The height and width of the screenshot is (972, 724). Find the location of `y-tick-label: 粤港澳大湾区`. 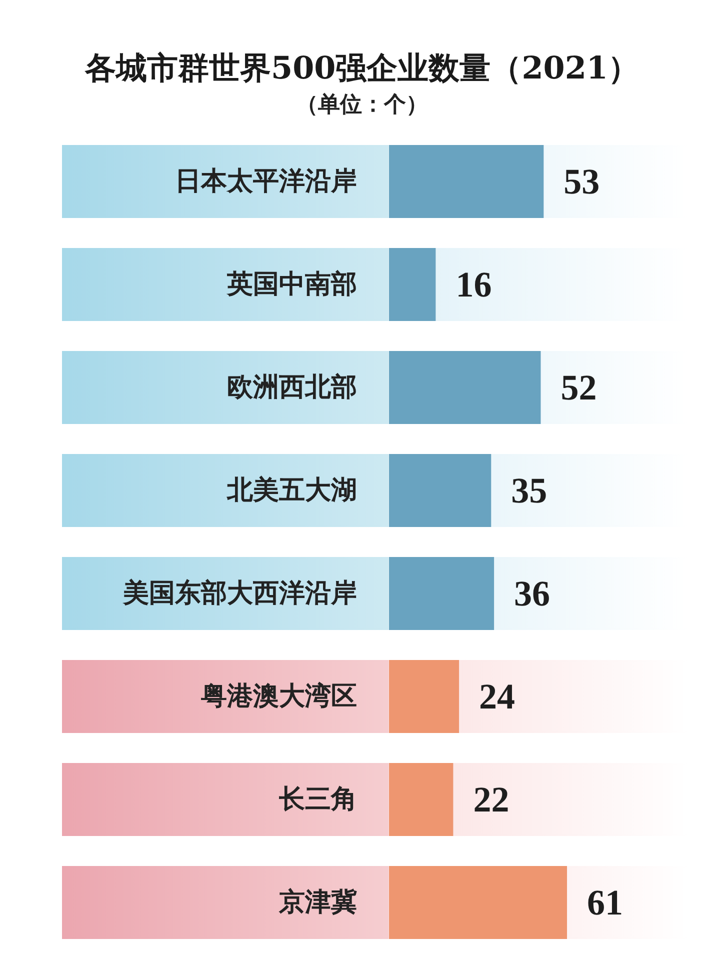

y-tick-label: 粤港澳大湾区 is located at coordinates (278, 697).